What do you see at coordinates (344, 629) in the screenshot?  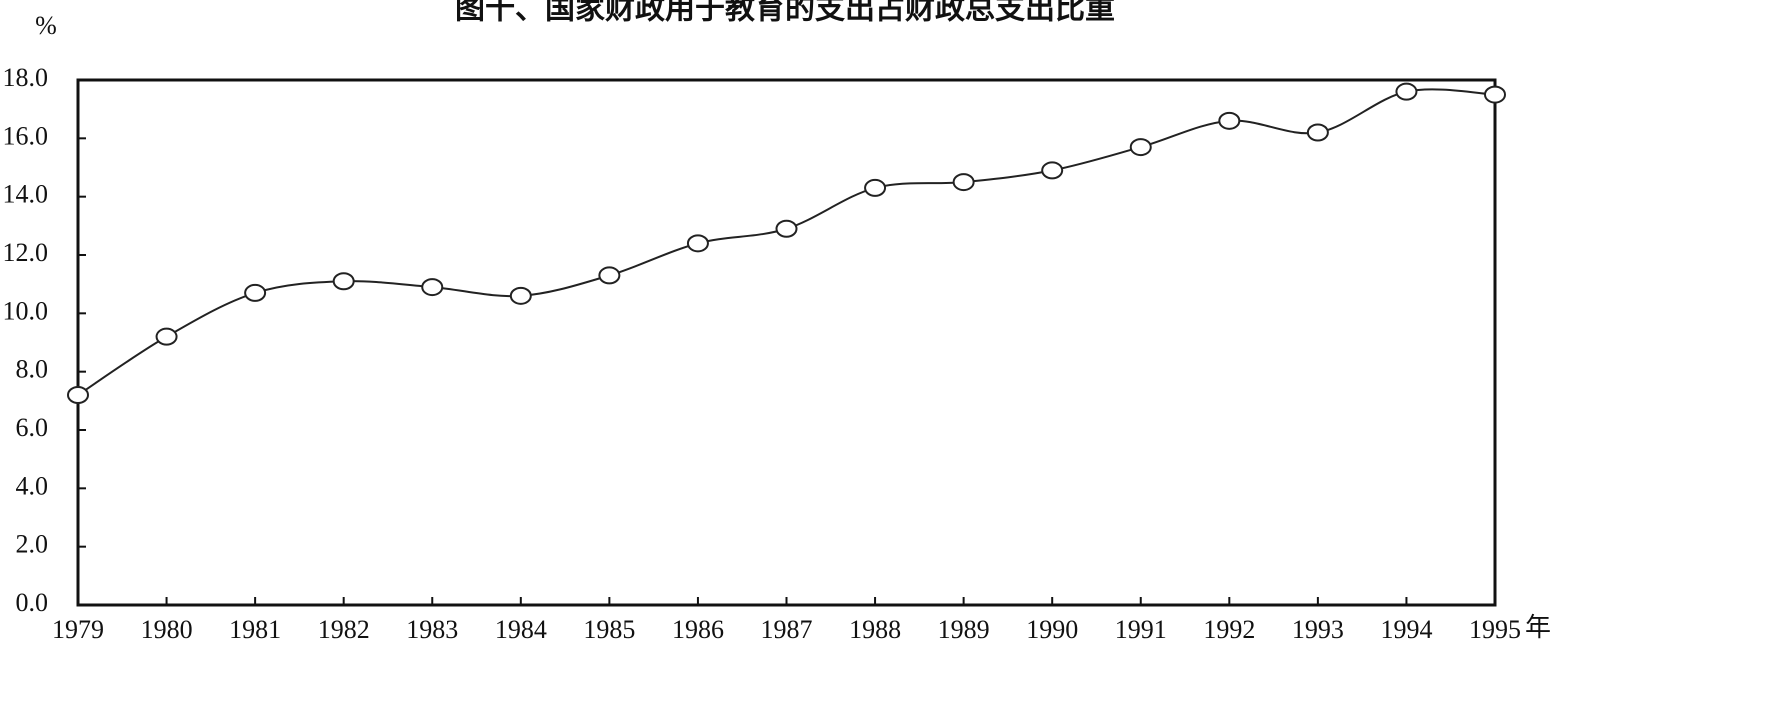 I see `x-tick-label: 1982` at bounding box center [344, 629].